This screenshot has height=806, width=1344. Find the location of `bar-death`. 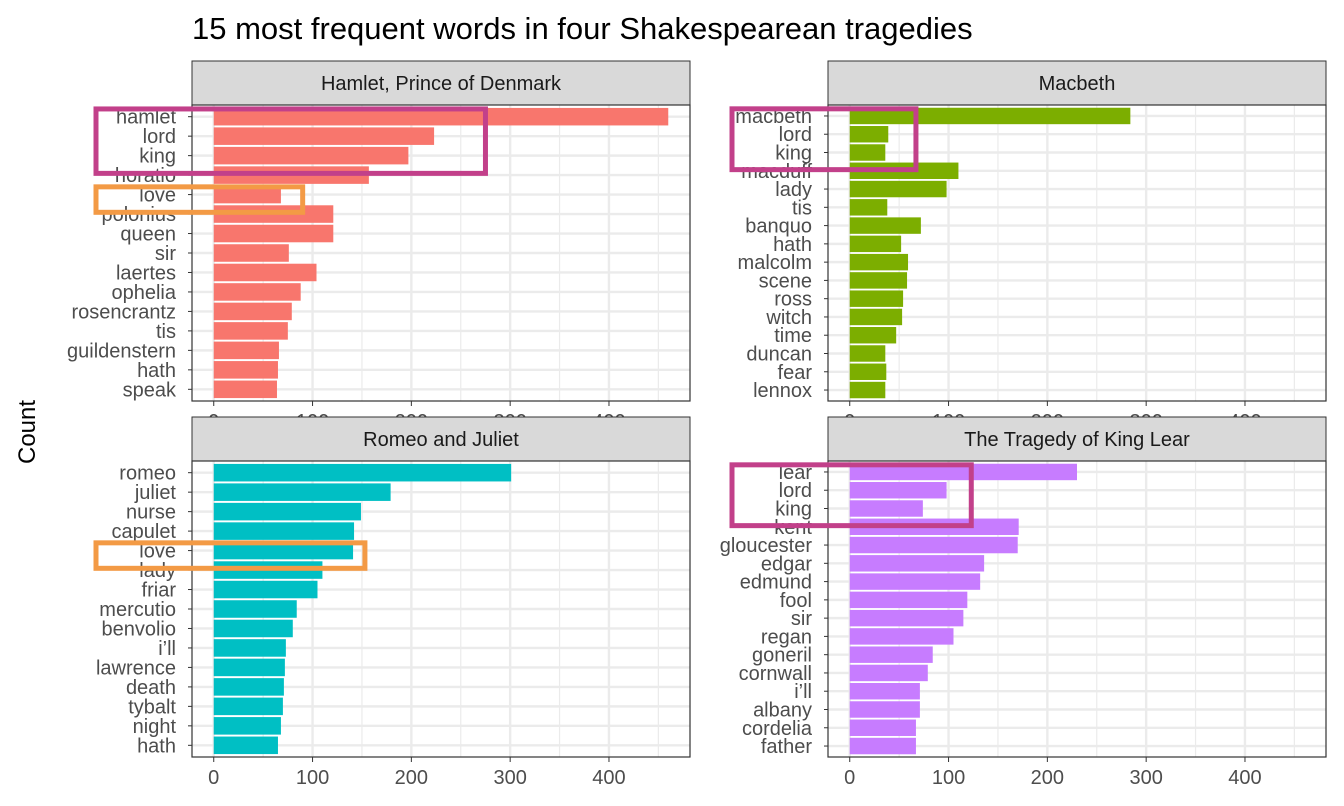

bar-death is located at coordinates (248, 687).